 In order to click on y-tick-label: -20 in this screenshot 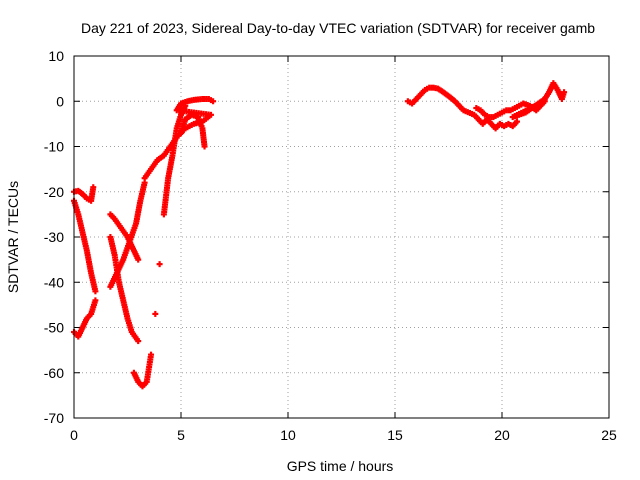, I will do `click(54, 192)`.